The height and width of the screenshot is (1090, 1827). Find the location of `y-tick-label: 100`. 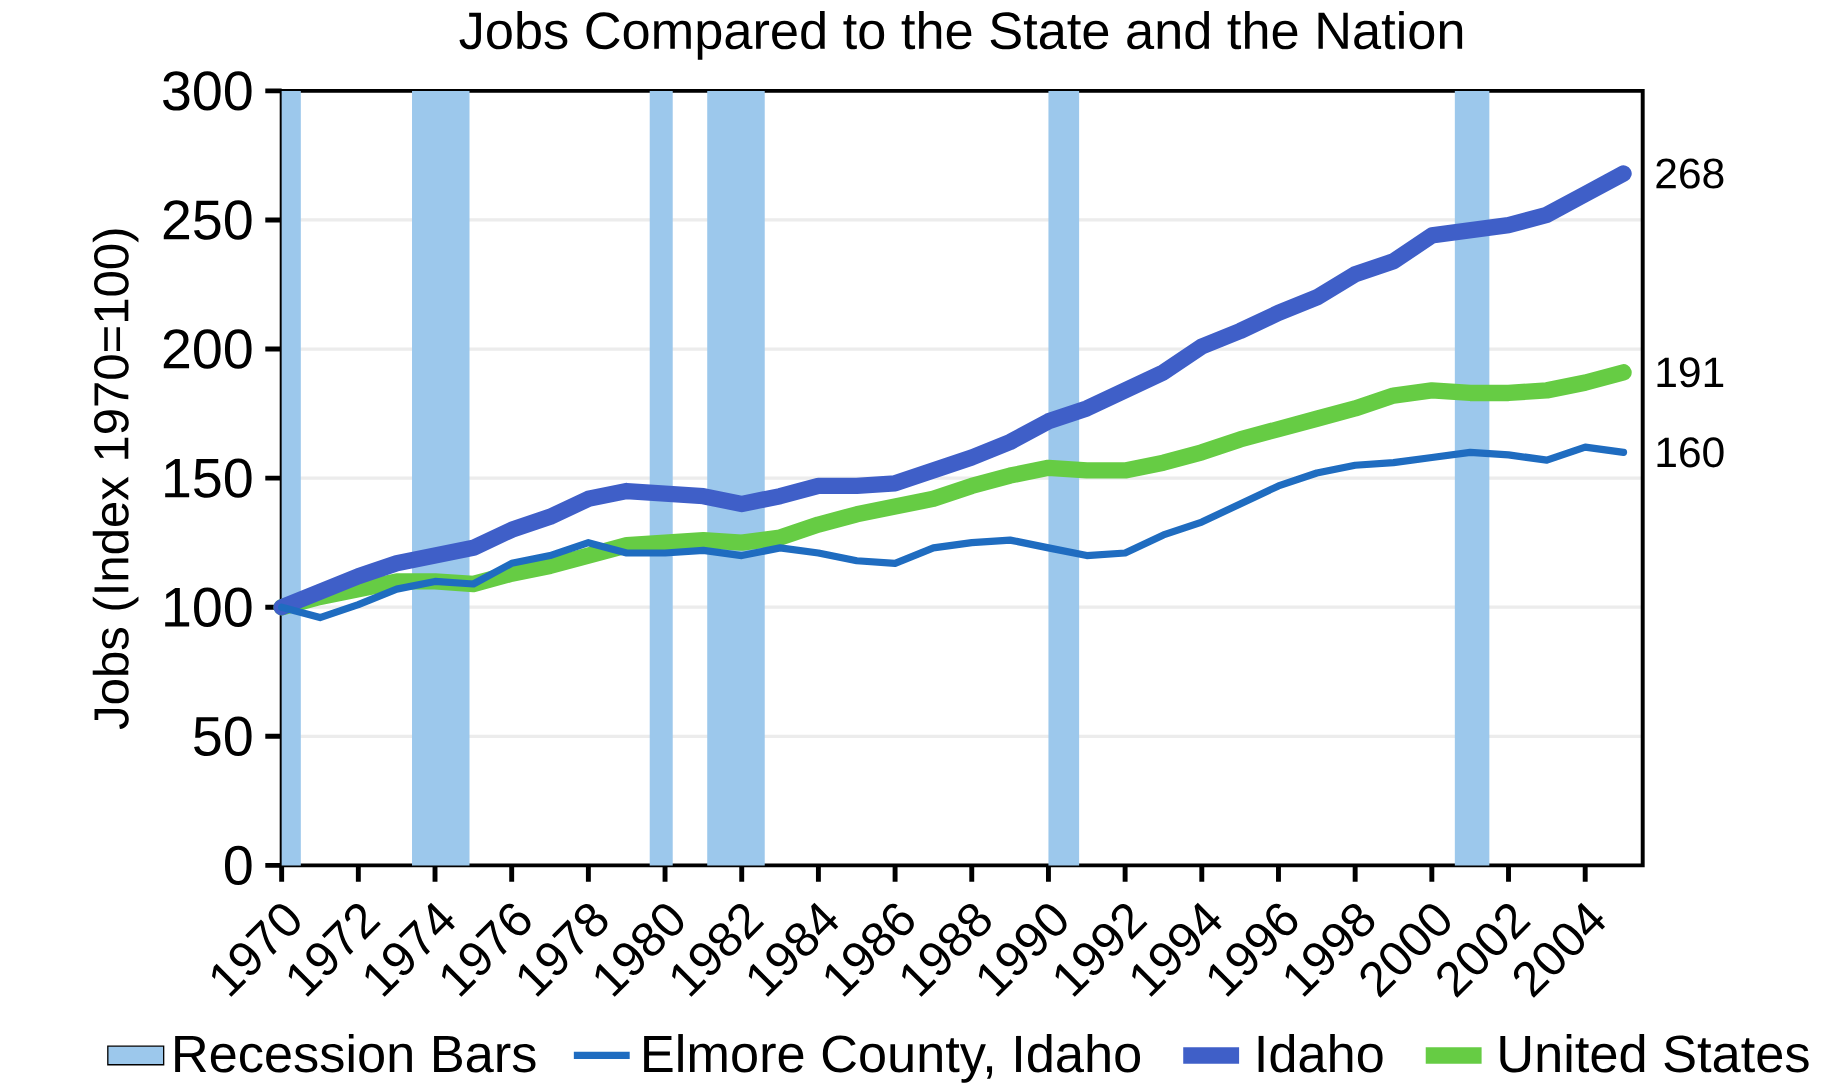

y-tick-label: 100 is located at coordinates (208, 607).